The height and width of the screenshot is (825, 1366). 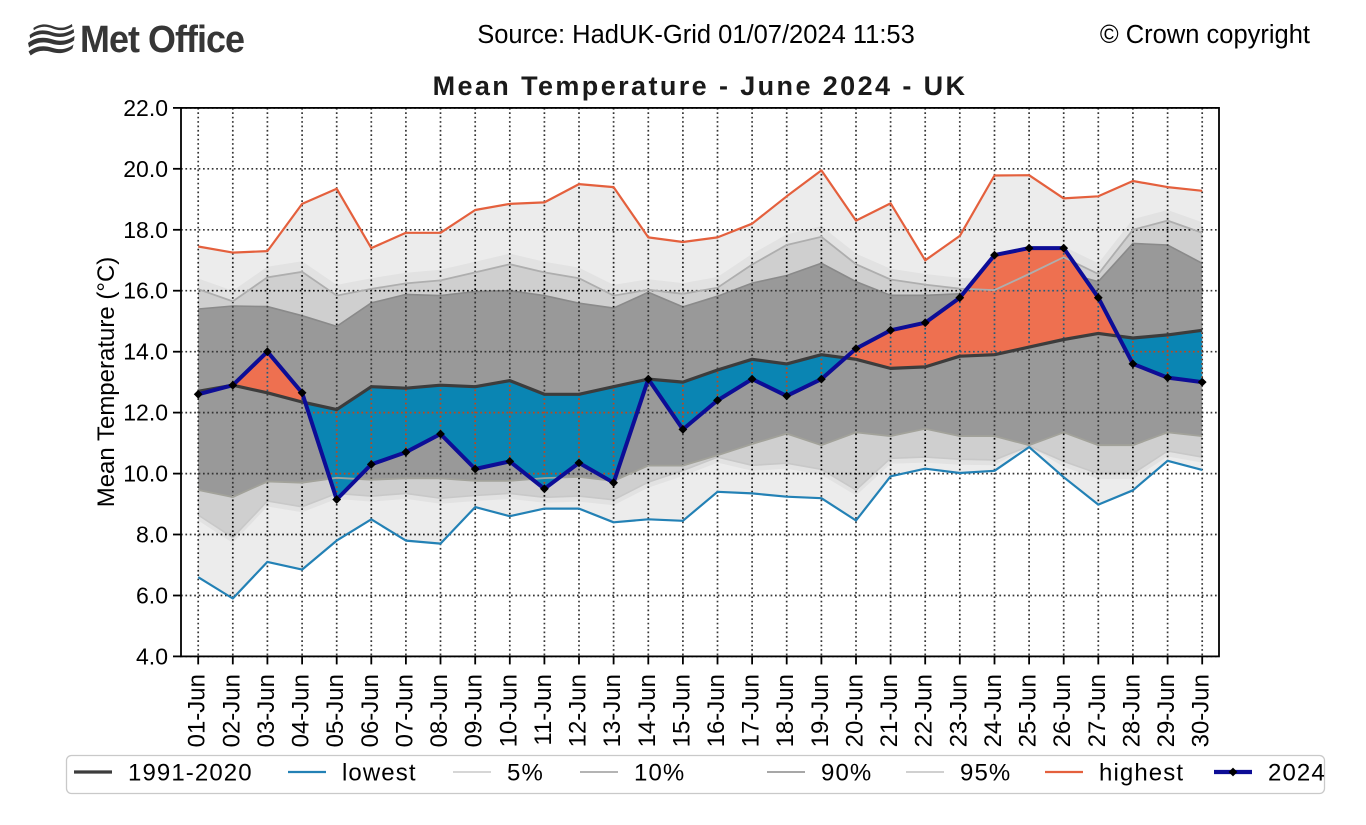 What do you see at coordinates (846, 773) in the screenshot?
I see `svg-text: 90%` at bounding box center [846, 773].